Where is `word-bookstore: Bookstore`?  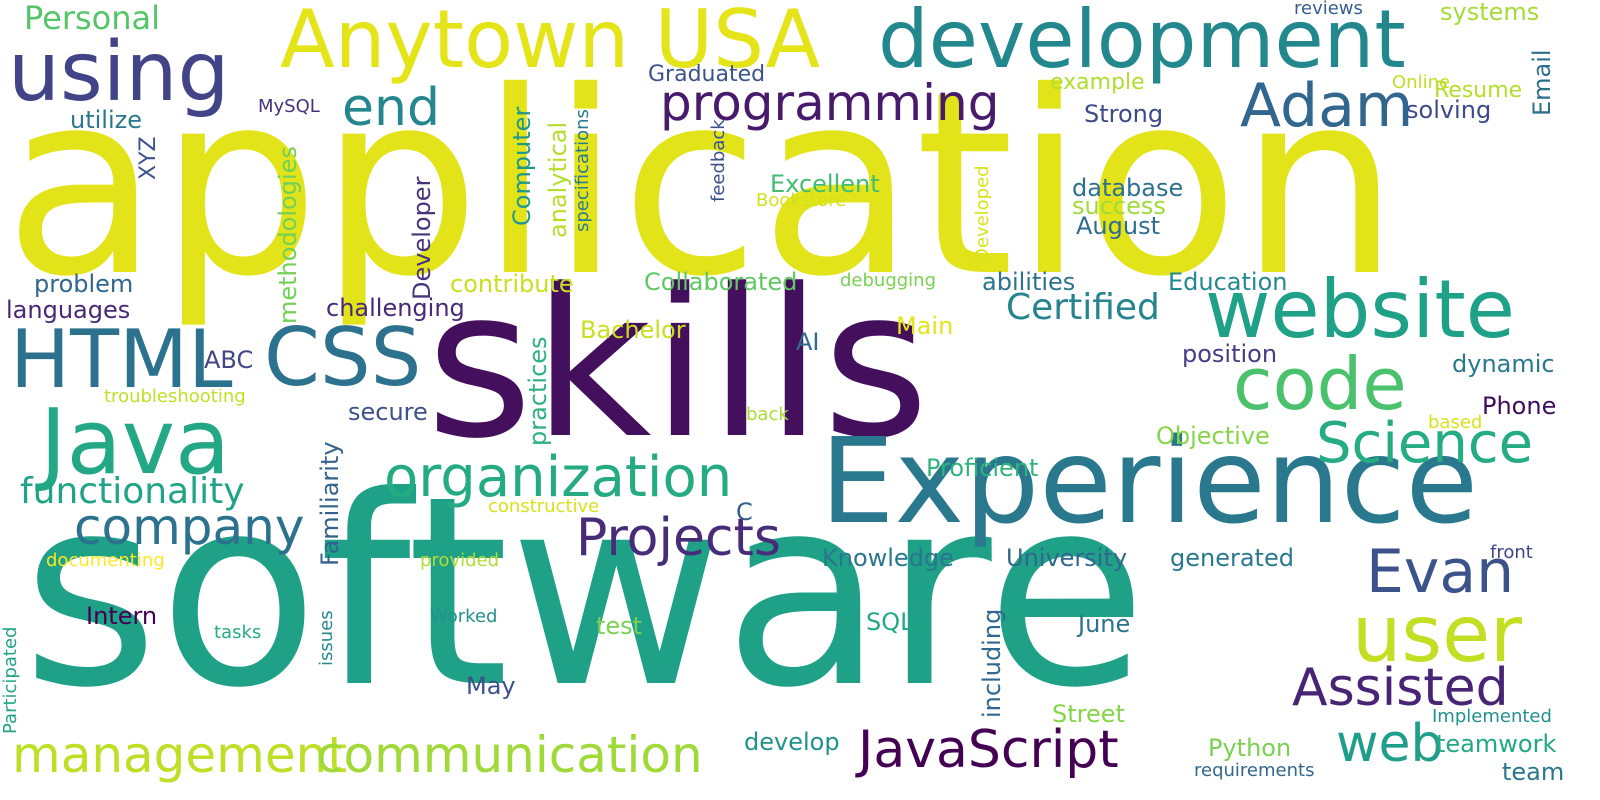 word-bookstore: Bookstore is located at coordinates (801, 200).